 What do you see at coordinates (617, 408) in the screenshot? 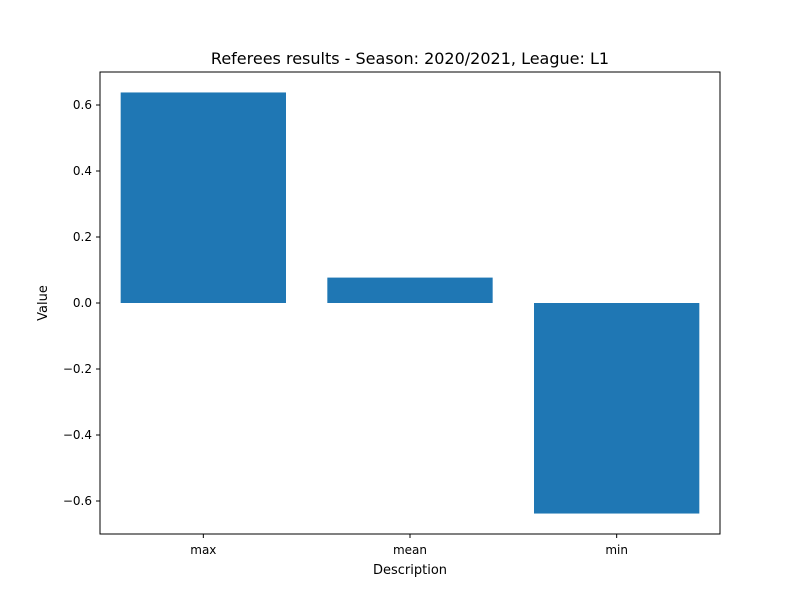
I see `bar-min` at bounding box center [617, 408].